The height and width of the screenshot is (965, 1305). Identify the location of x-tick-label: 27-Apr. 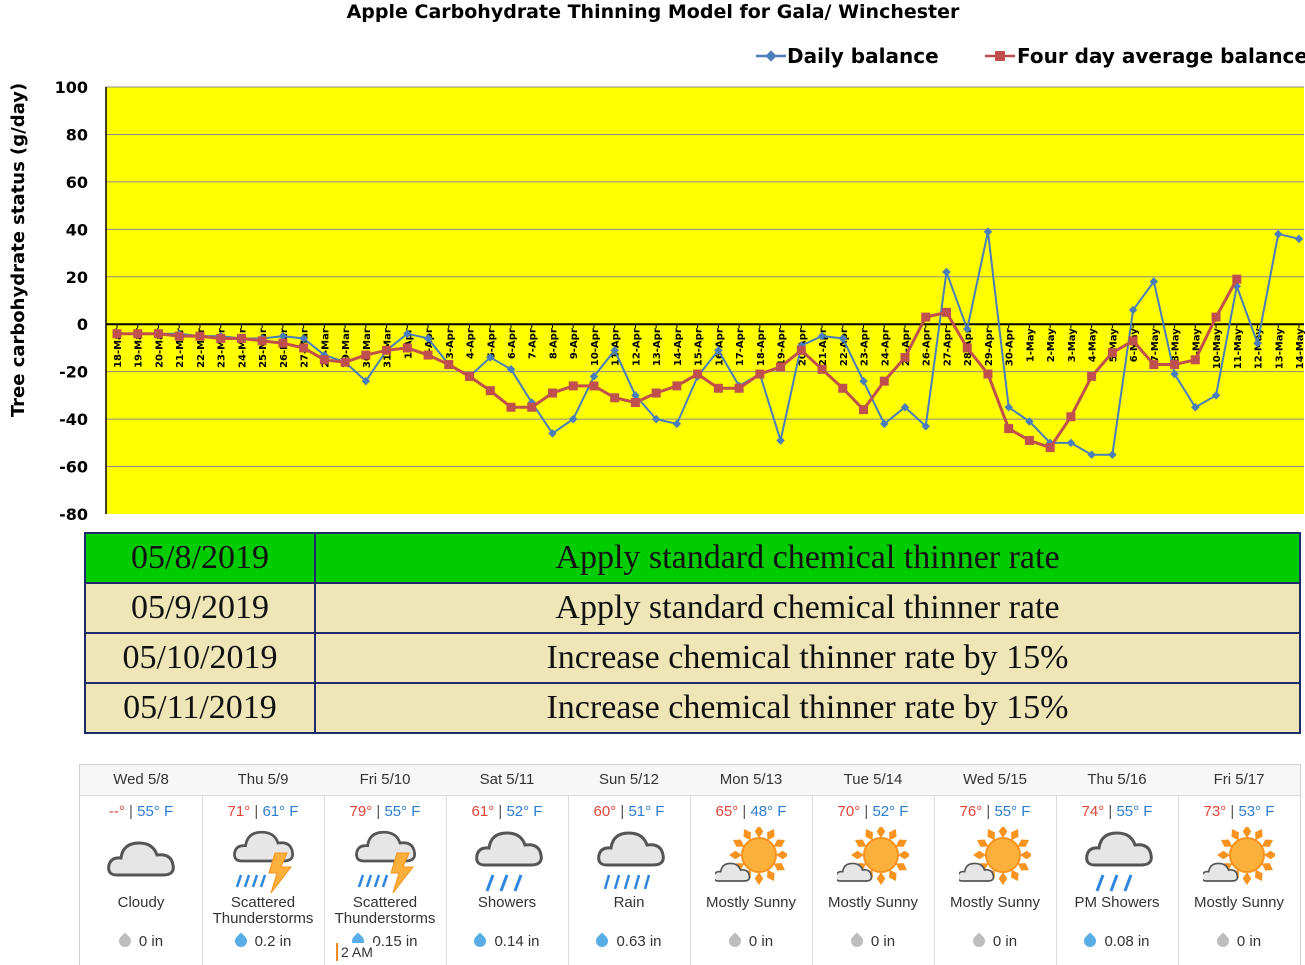
(947, 347).